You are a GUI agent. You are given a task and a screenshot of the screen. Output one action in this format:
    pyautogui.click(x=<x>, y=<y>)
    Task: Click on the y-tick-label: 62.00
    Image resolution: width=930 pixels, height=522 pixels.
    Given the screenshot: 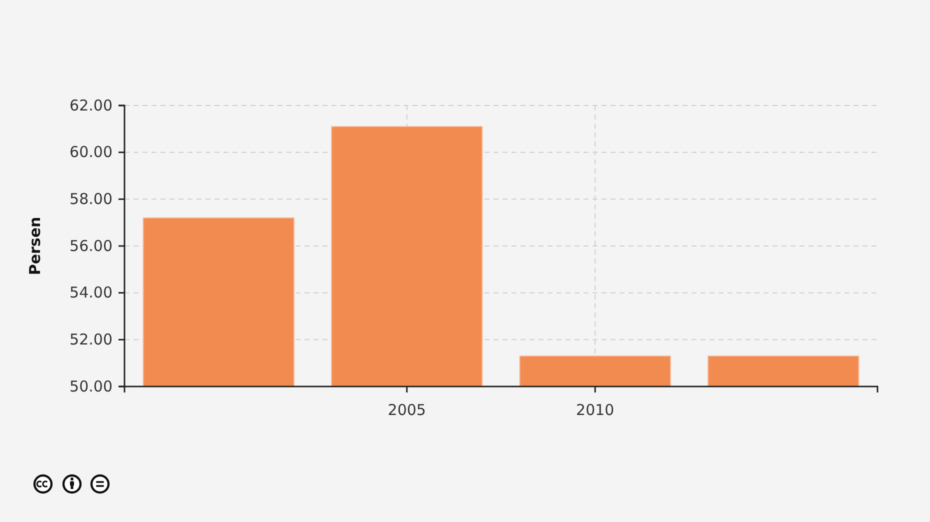 What is the action you would take?
    pyautogui.click(x=91, y=105)
    